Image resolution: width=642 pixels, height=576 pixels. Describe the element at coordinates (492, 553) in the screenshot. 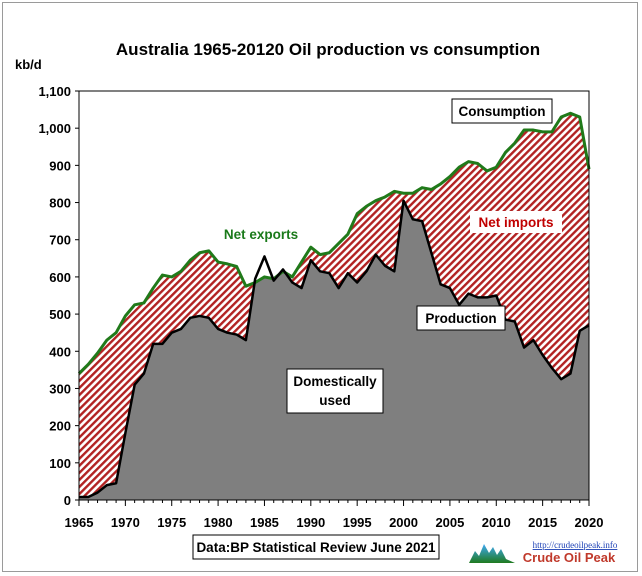

I see `logo-mountain-icon` at that location.